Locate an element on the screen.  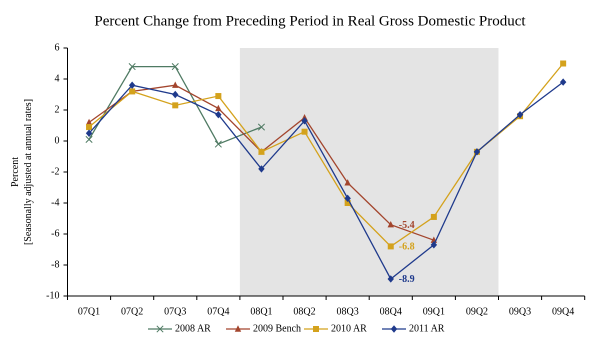
x-tick-label: 09Q1 is located at coordinates (434, 311).